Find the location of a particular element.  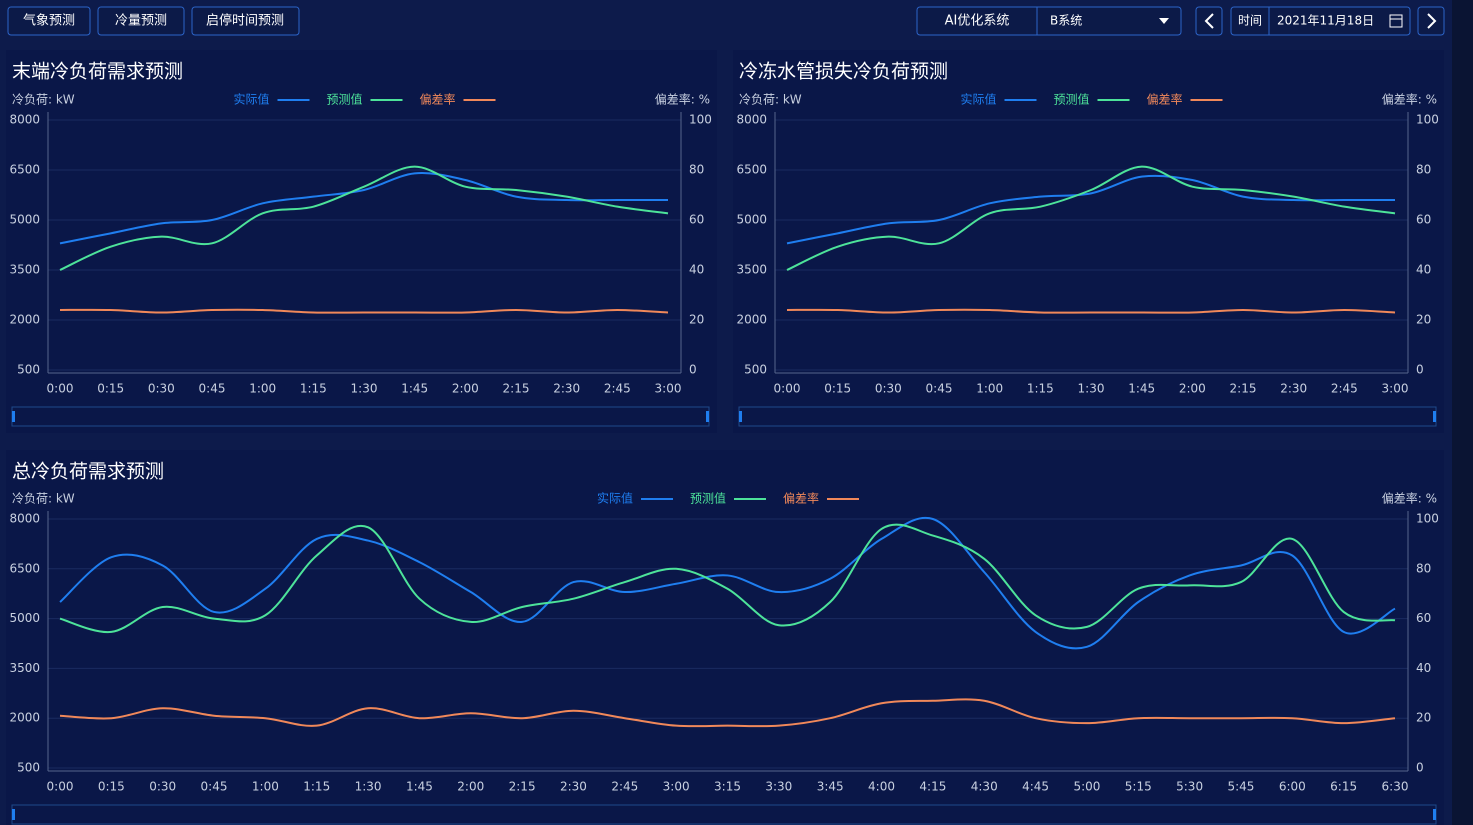

x-tick-label: 5:15 is located at coordinates (1138, 787).